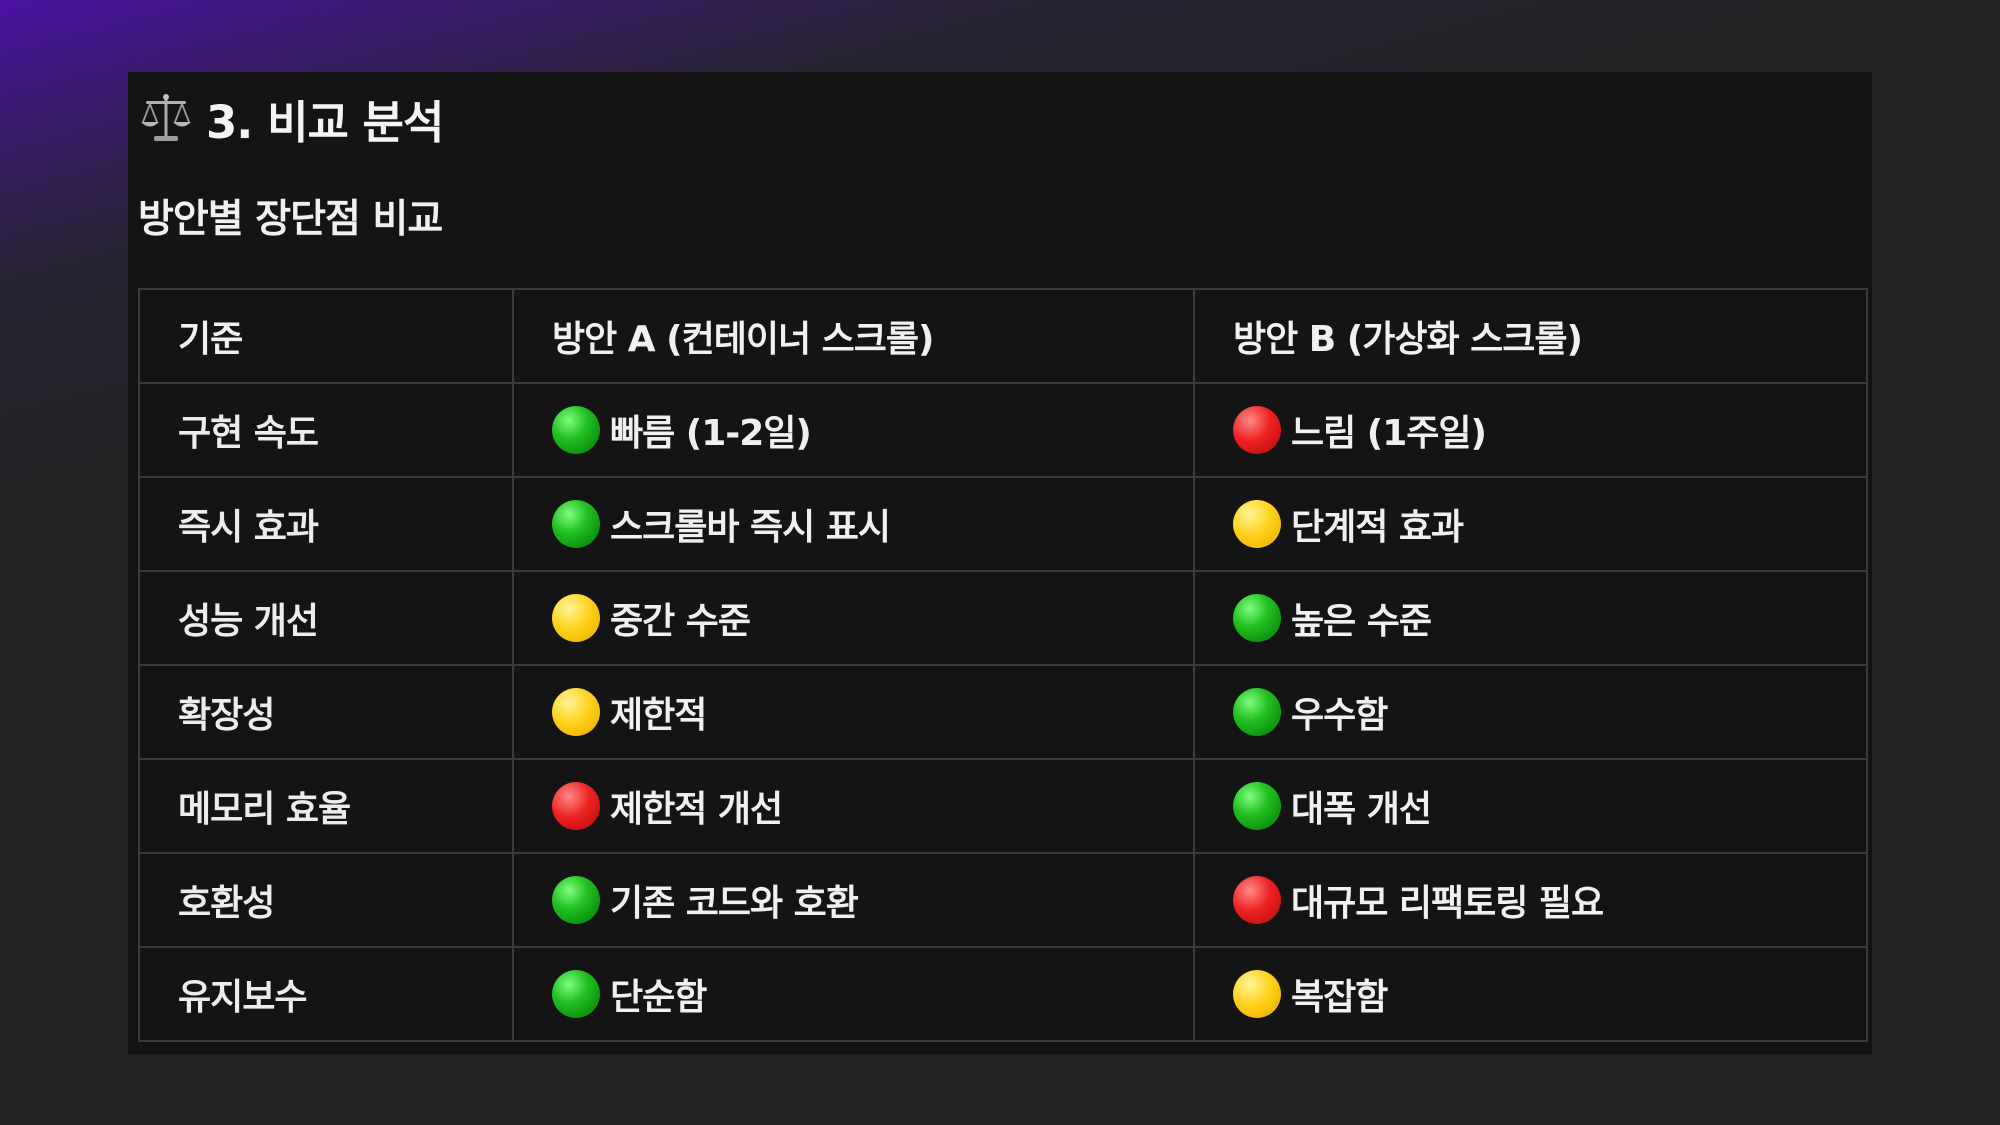  I want to click on column-header-option-a: 방안 A (컨테이너 스크롤), so click(853, 336).